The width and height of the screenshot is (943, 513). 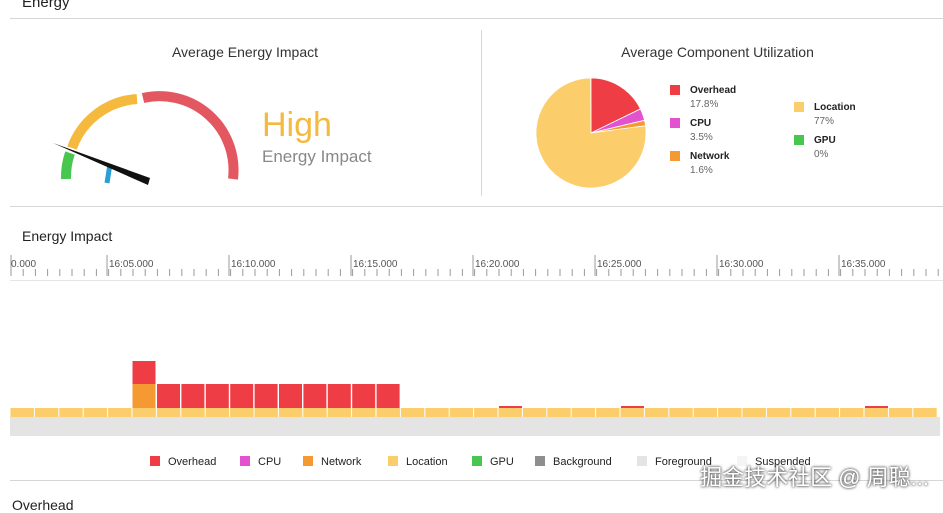 I want to click on bottom-divider, so click(x=476, y=480).